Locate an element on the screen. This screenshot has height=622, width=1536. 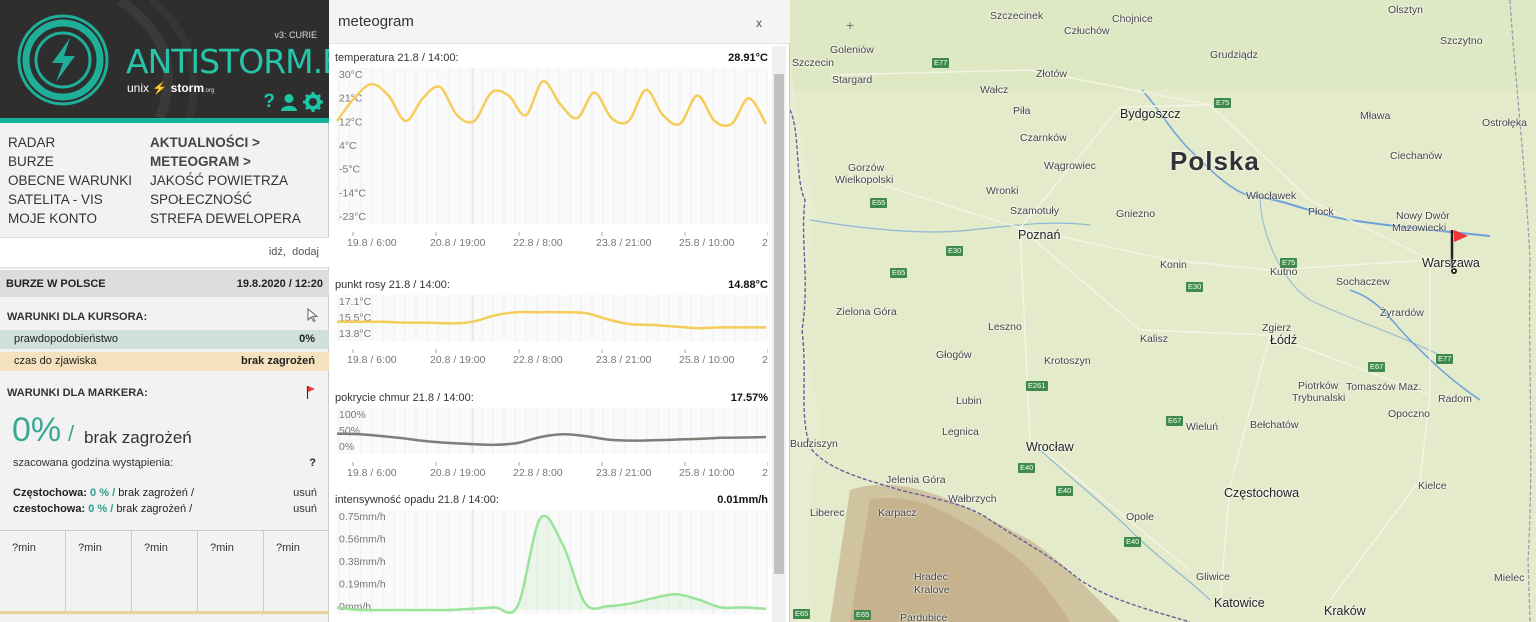
city-label: Żyrardów is located at coordinates (1402, 313).